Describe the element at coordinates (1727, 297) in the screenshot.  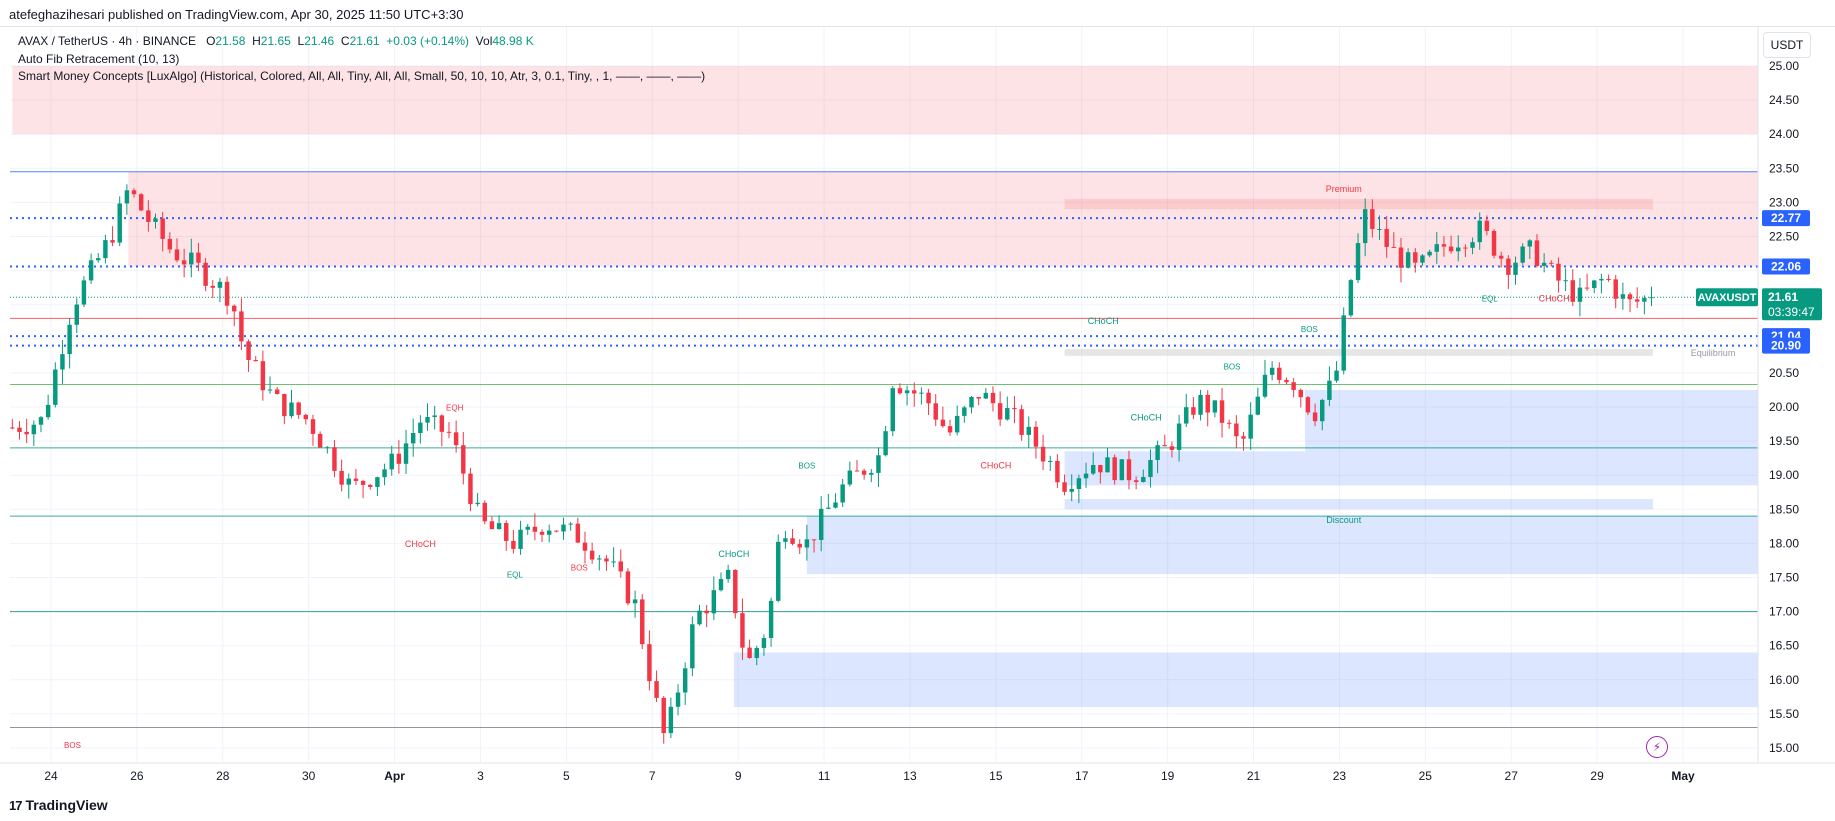
I see `symbol-tag-box` at that location.